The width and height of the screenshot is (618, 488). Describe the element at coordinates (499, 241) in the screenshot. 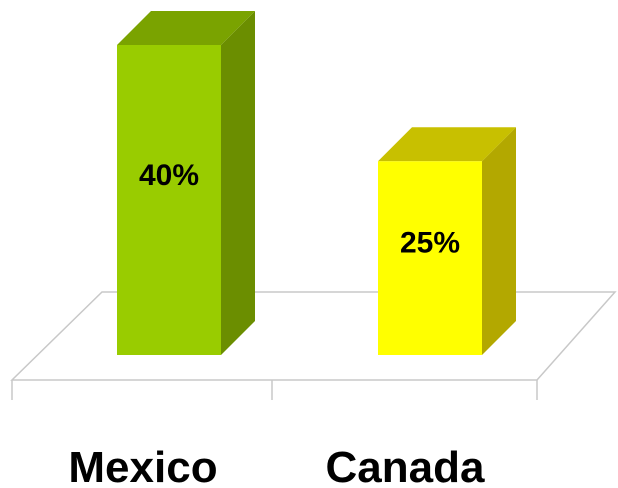

I see `bar-side-canada` at that location.